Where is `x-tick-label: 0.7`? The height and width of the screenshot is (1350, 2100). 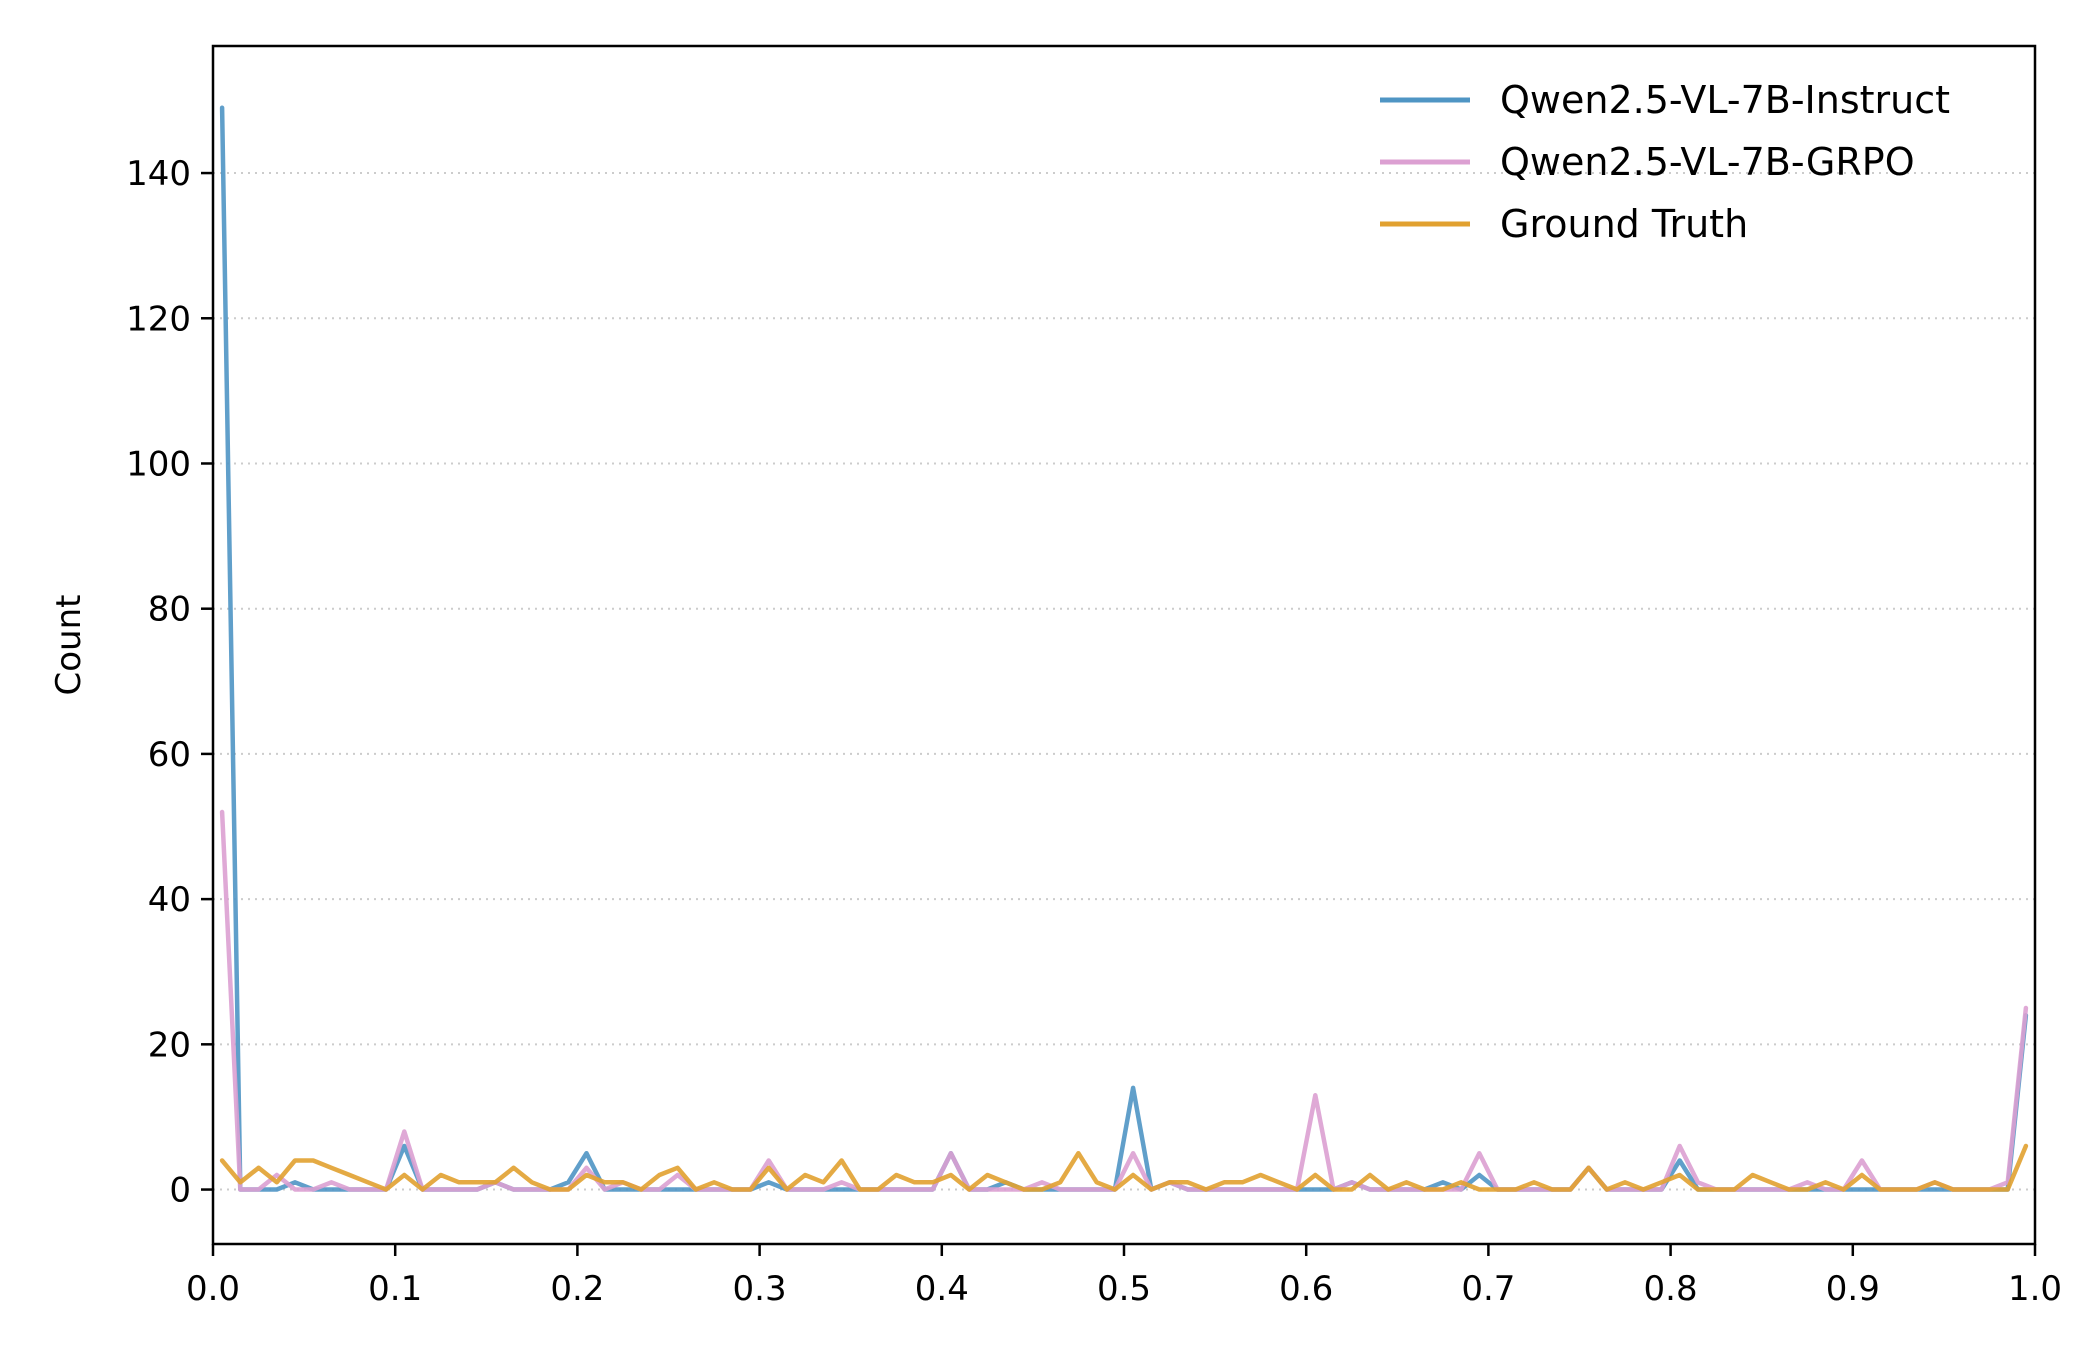
x-tick-label: 0.7 is located at coordinates (1488, 1289).